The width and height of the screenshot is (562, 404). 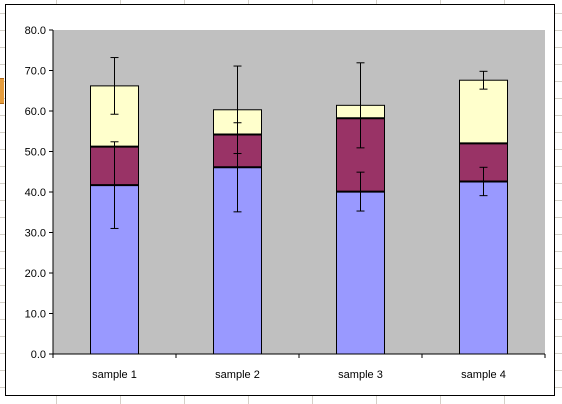 I want to click on x-tick-label: sample 4, so click(x=483, y=375).